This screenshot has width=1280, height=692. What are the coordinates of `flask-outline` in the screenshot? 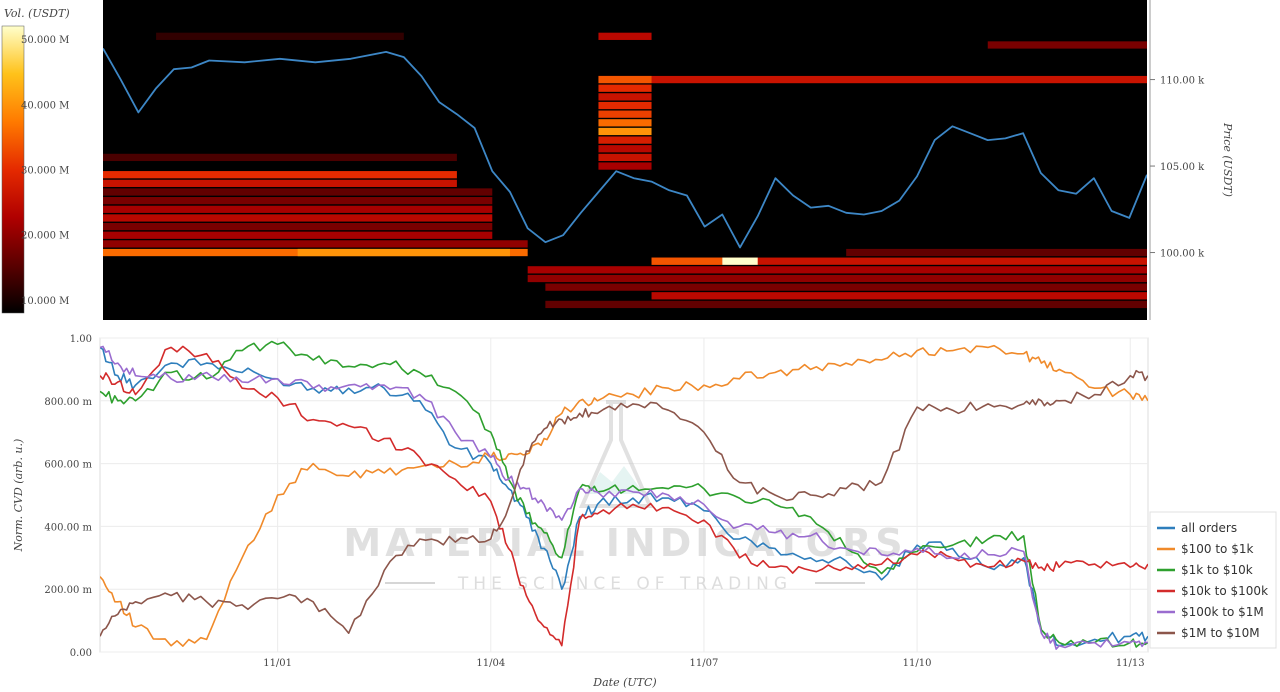 It's located at (616, 454).